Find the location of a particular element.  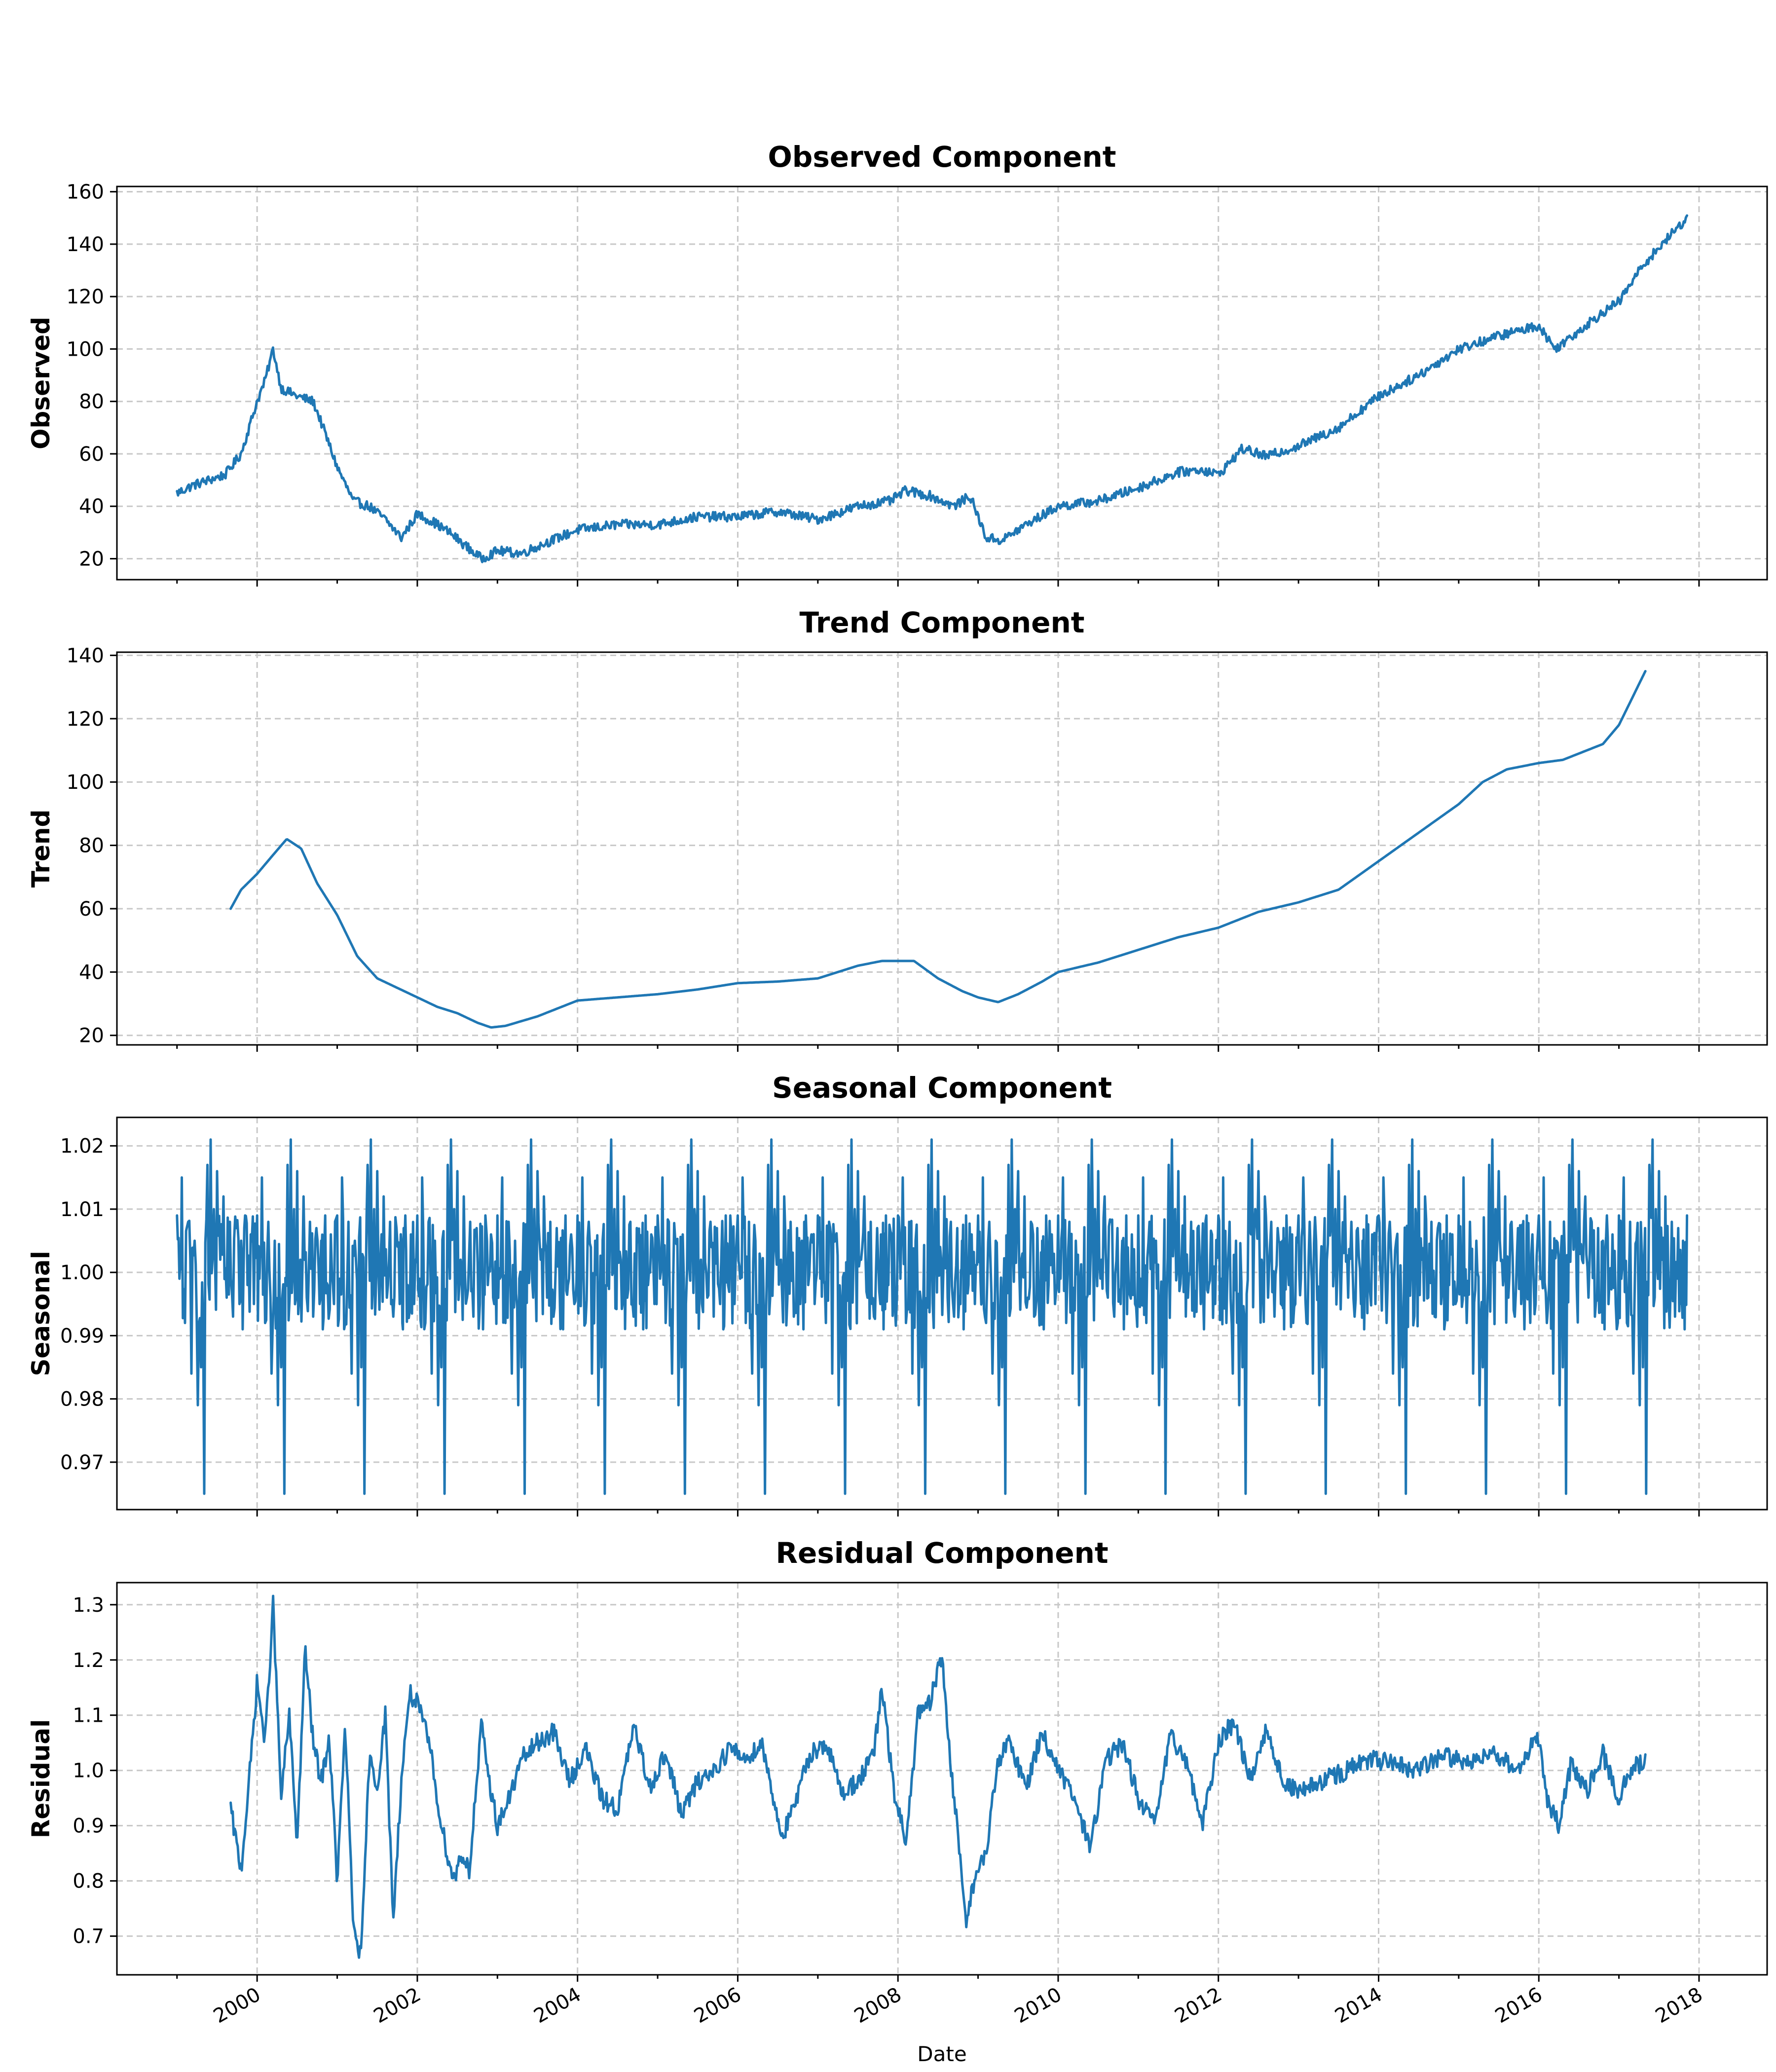

y-tick-label: 1.01 is located at coordinates (82, 1210).